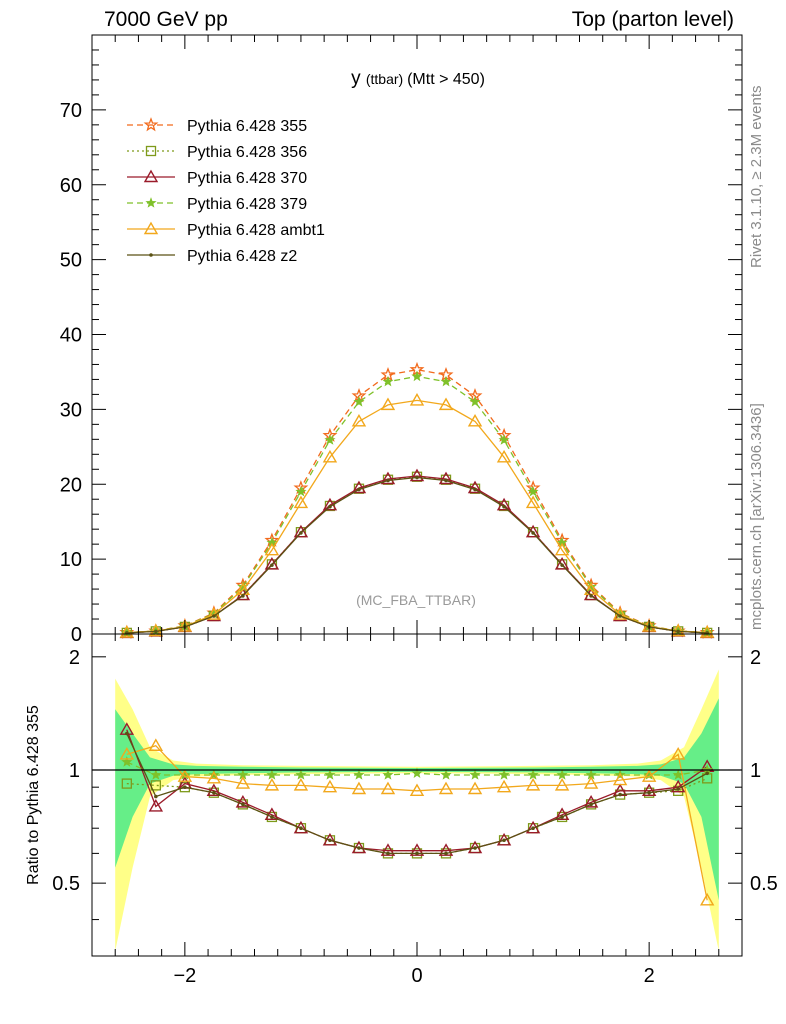  Describe the element at coordinates (256, 230) in the screenshot. I see `legend-label-ambt1: Pythia 6.428 ambt1` at that location.